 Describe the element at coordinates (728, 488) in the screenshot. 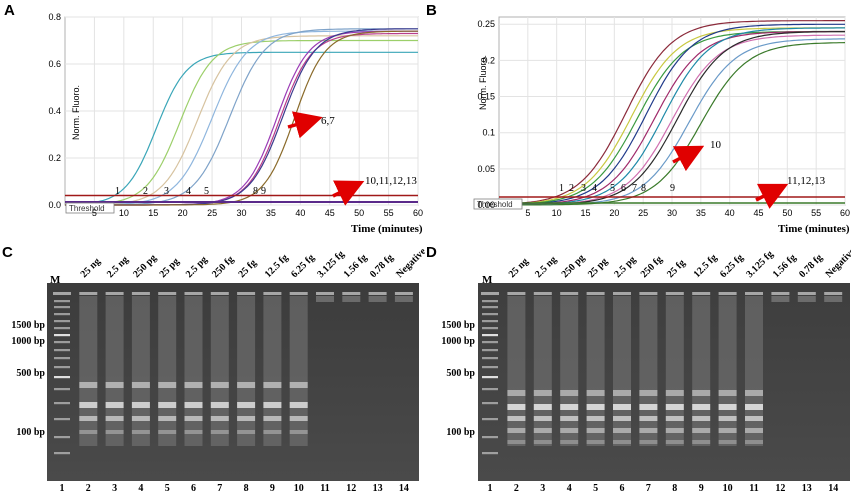

I see `lane-number: 10` at that location.